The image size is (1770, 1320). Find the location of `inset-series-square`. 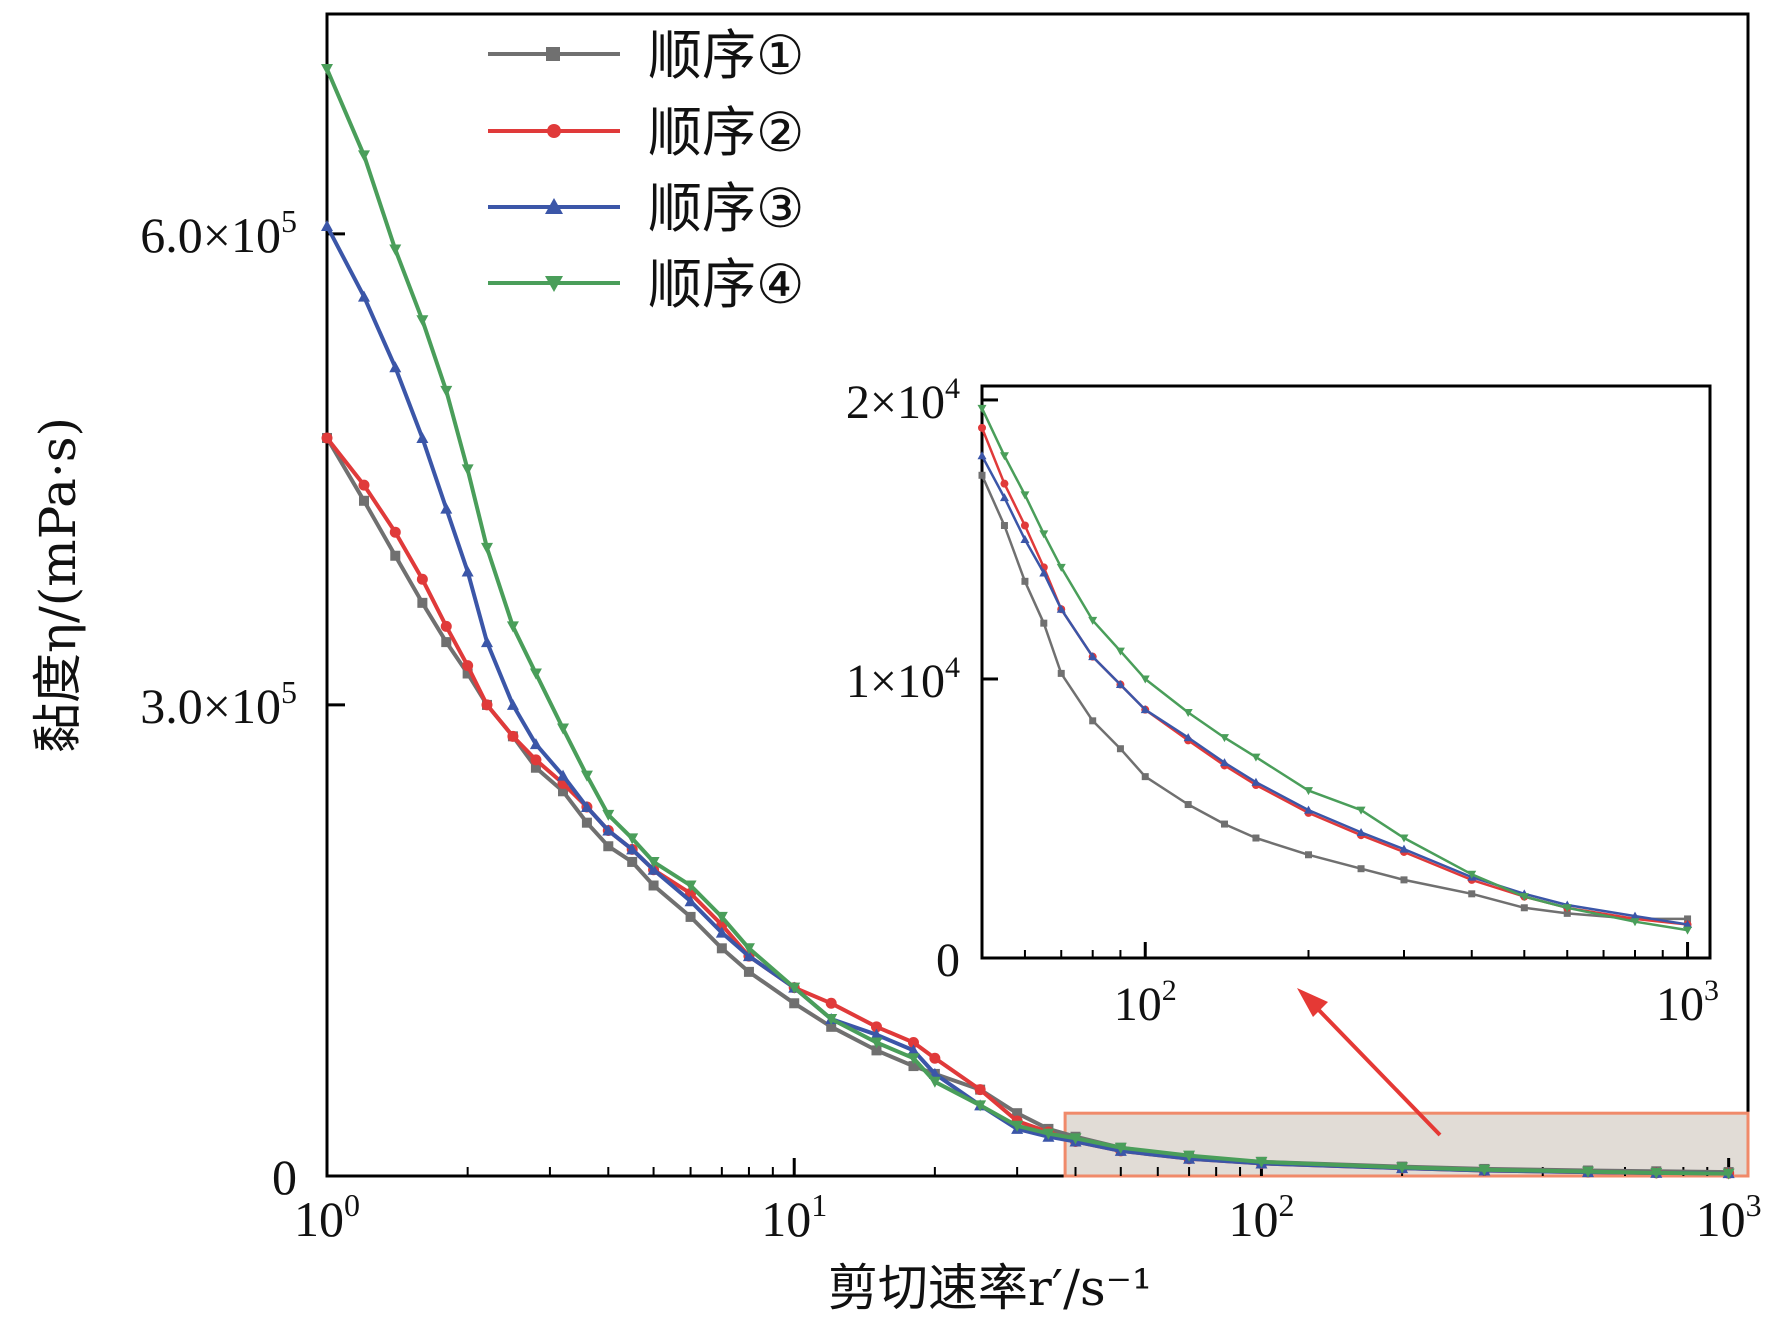

inset-series-square is located at coordinates (1335, 697).